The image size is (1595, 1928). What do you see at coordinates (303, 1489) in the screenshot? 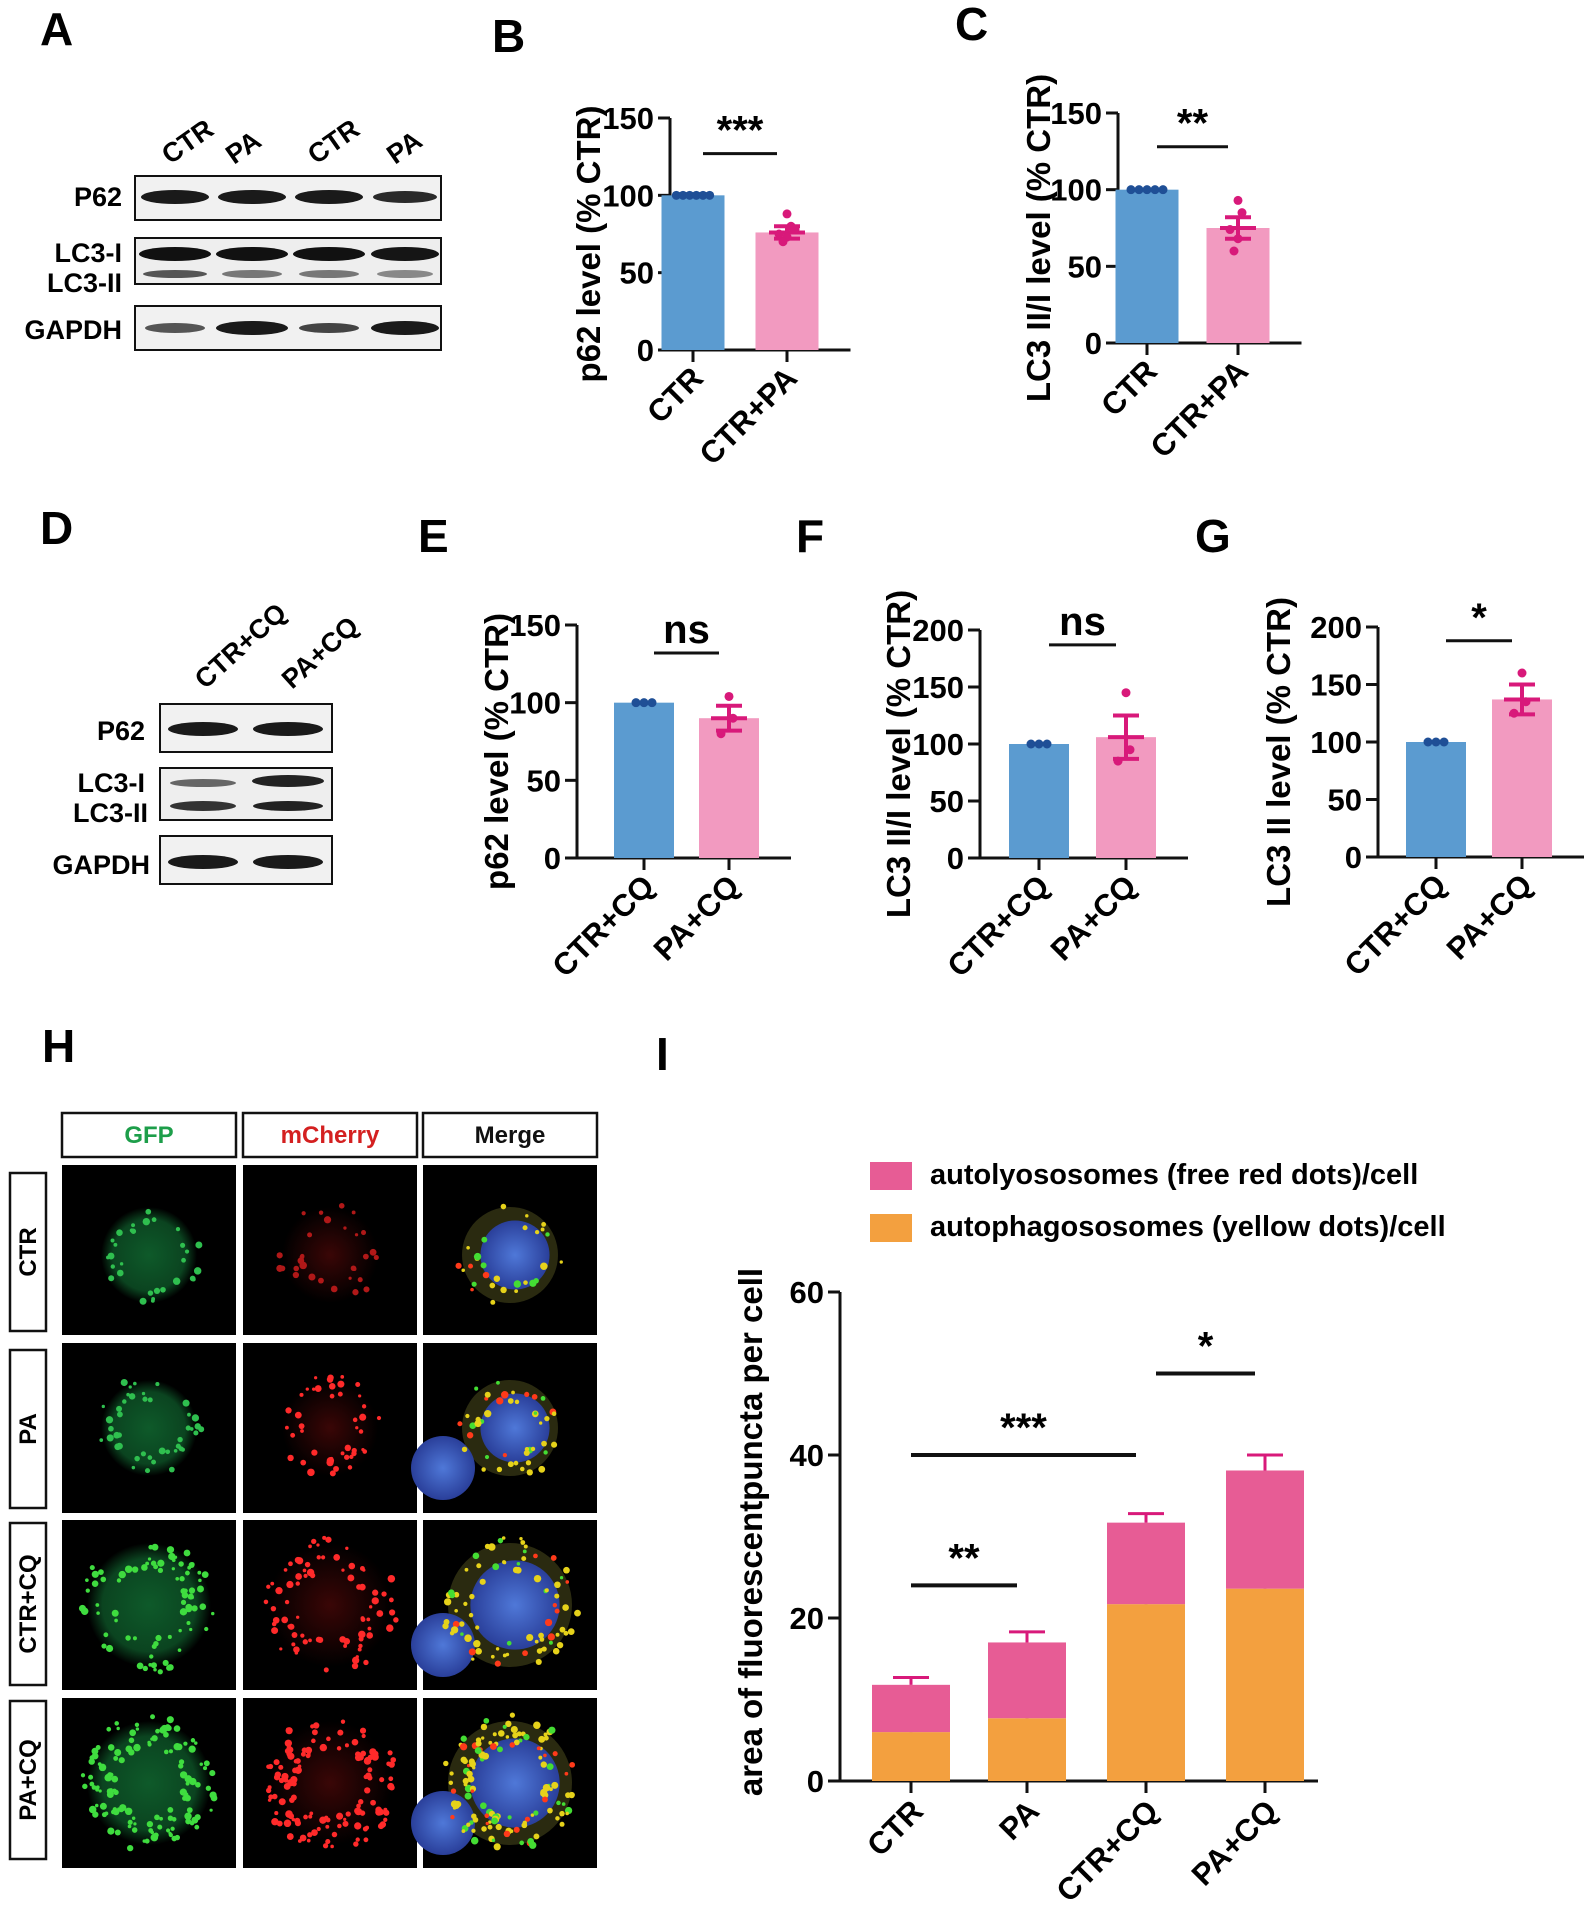
I see `micrograph-grid: GFP mCherry Merge CTR PA CTR+CQ PA+CQ` at bounding box center [303, 1489].